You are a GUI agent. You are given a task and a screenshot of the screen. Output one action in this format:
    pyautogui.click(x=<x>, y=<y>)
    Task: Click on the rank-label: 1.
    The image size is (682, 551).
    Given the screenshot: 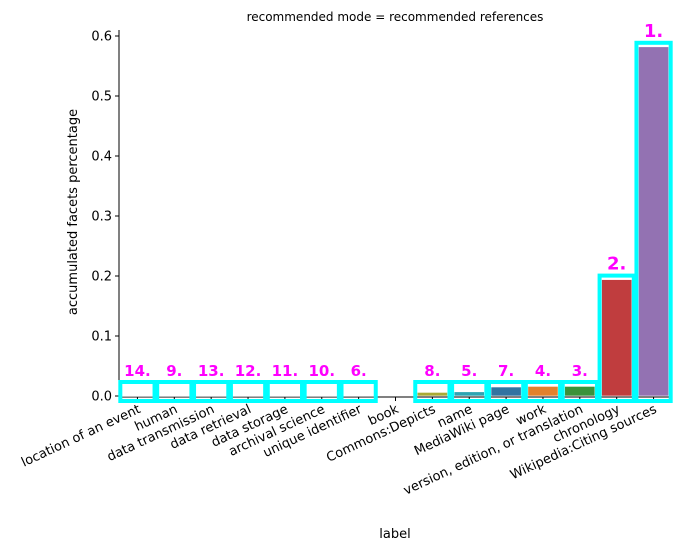 What is the action you would take?
    pyautogui.click(x=653, y=31)
    